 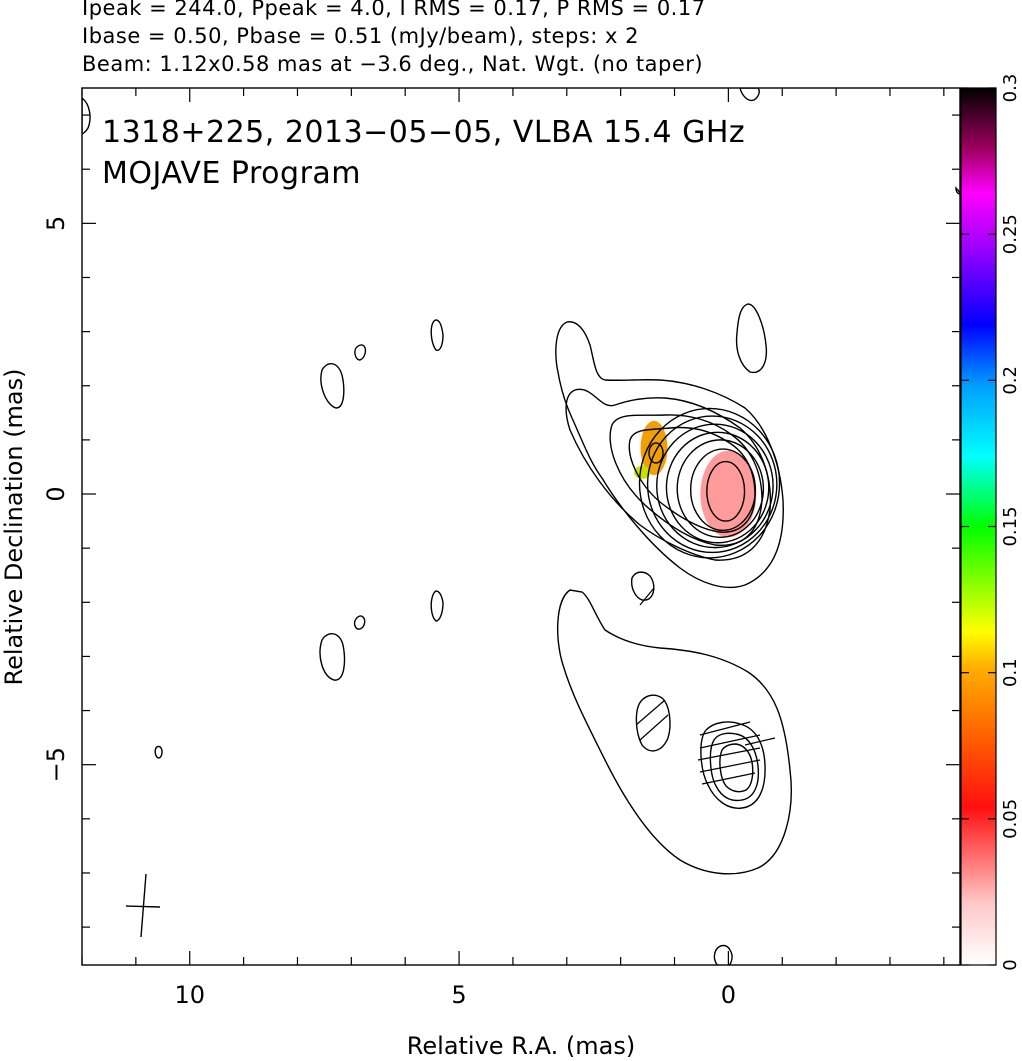 I want to click on outer-contour-lower, so click(x=674, y=732).